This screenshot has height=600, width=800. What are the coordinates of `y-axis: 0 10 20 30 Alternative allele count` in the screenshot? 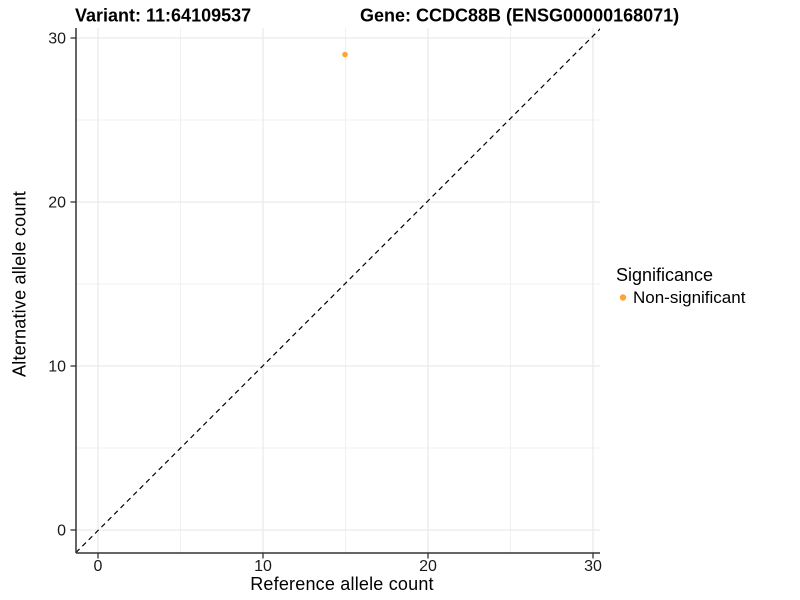 It's located at (43, 290).